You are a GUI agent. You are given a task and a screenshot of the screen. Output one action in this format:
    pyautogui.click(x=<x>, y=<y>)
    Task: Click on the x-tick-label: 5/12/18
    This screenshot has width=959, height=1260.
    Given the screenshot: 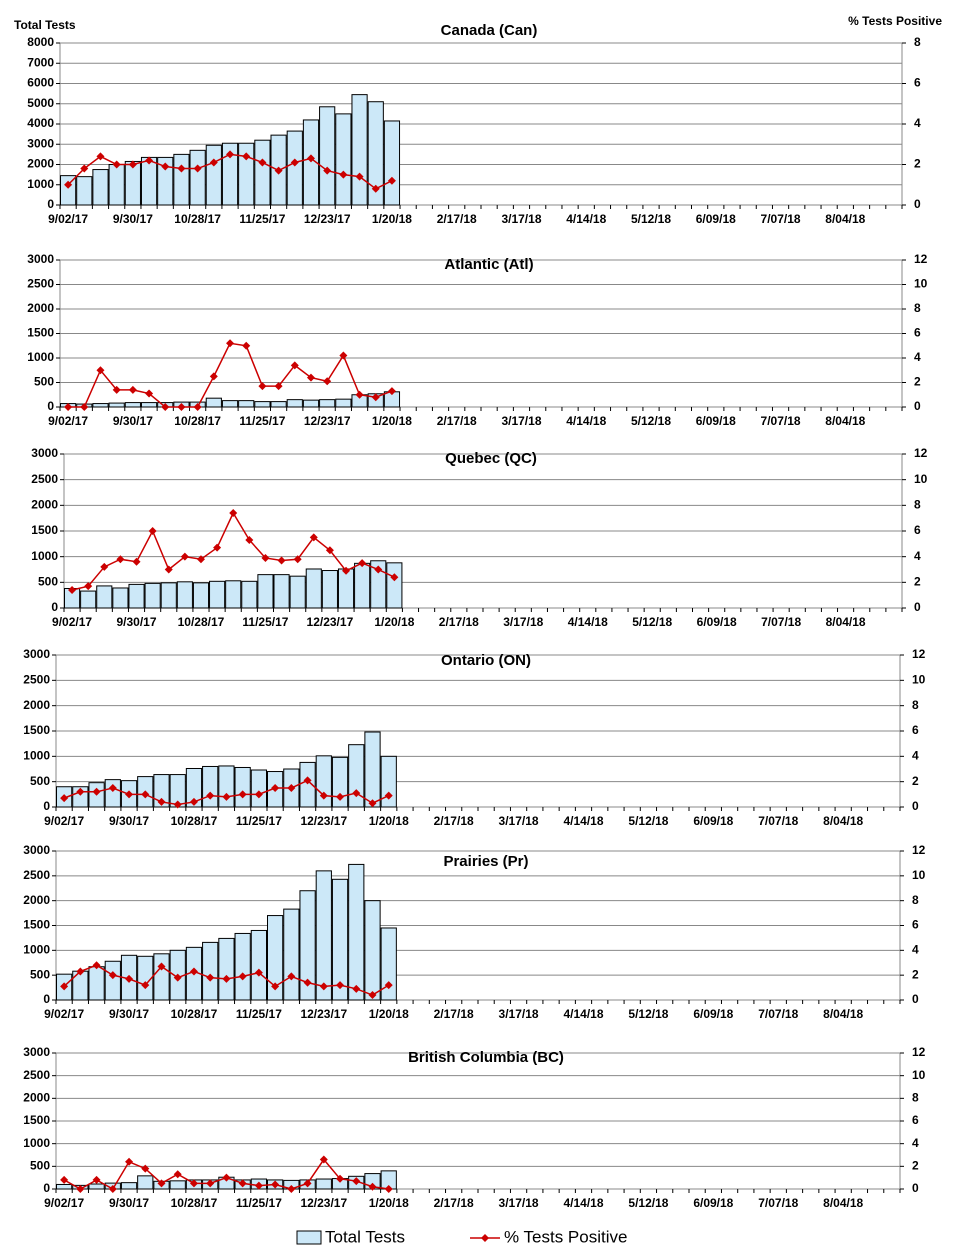 What is the action you would take?
    pyautogui.click(x=651, y=421)
    